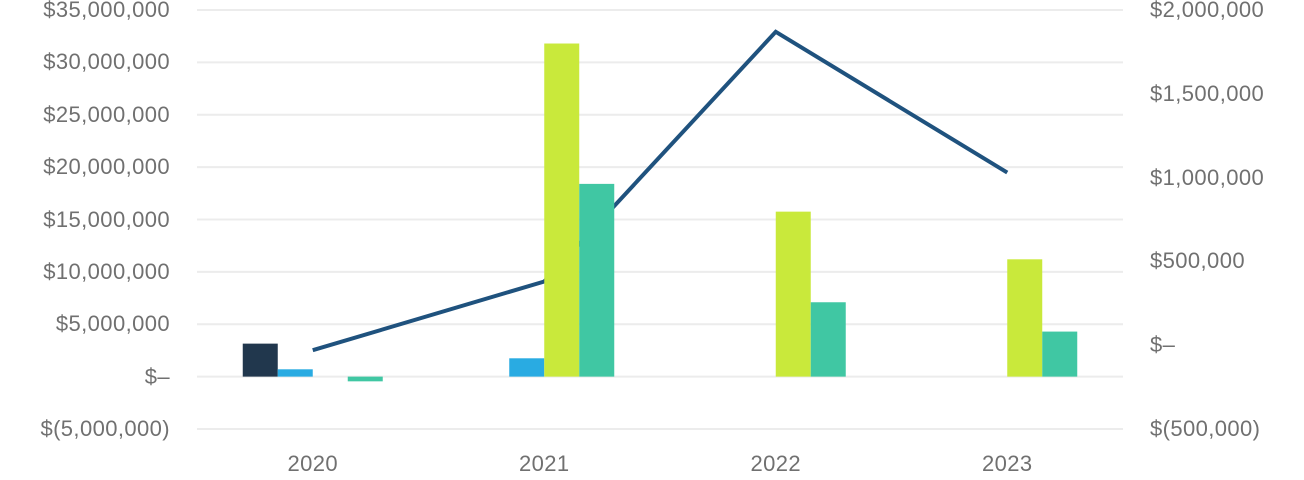 The height and width of the screenshot is (480, 1304). I want to click on bar-teal-bars-2022, so click(828, 339).